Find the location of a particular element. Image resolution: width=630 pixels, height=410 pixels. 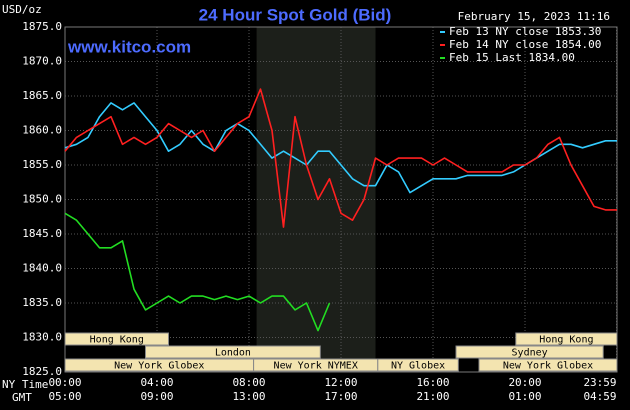

y-tick-label: 1840.0 is located at coordinates (42, 268).